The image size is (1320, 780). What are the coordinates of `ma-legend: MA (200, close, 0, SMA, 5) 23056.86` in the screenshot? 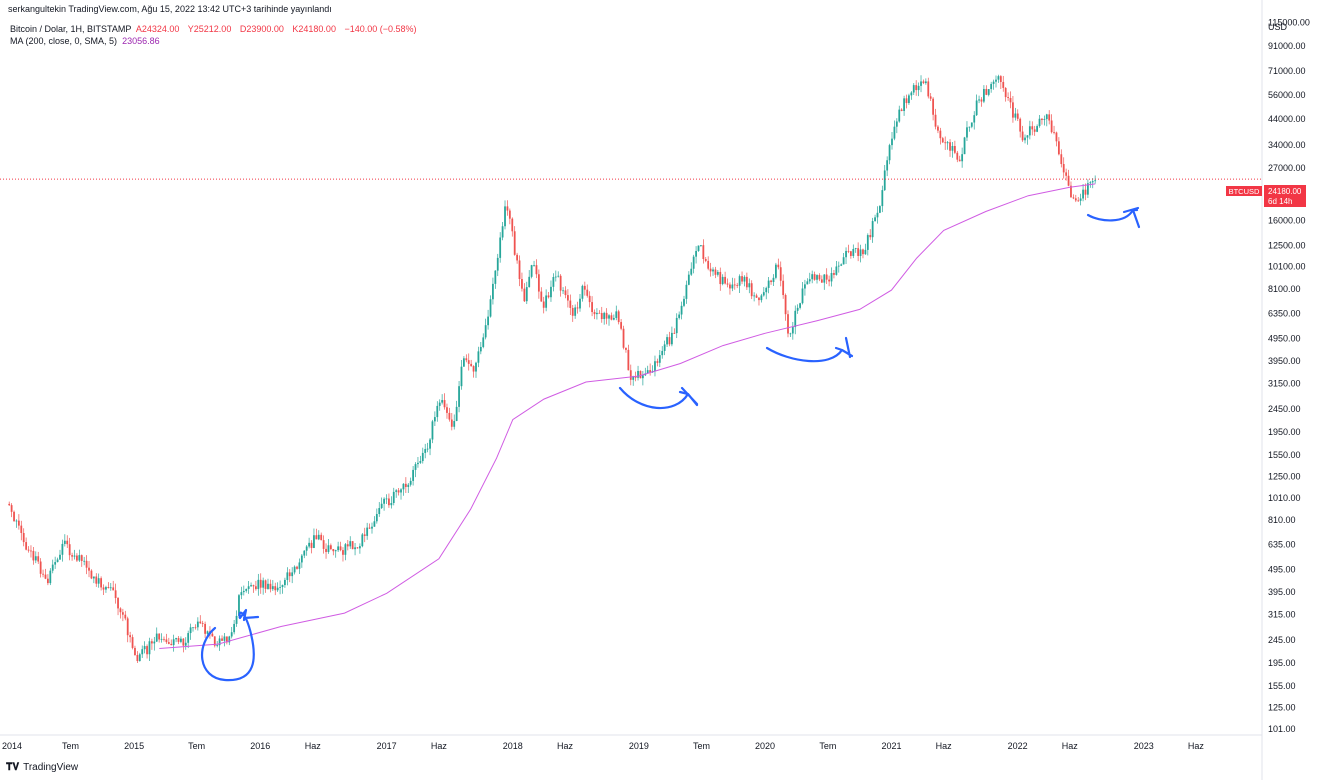 It's located at (85, 41).